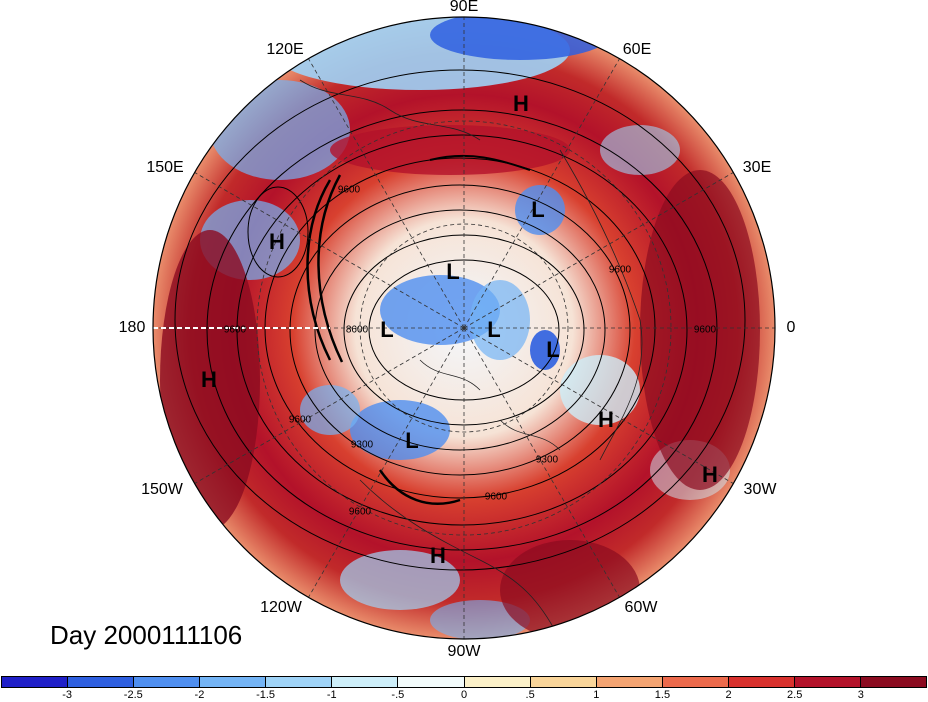 The height and width of the screenshot is (702, 928). Describe the element at coordinates (637, 49) in the screenshot. I see `lon-label-60e: 60E` at that location.